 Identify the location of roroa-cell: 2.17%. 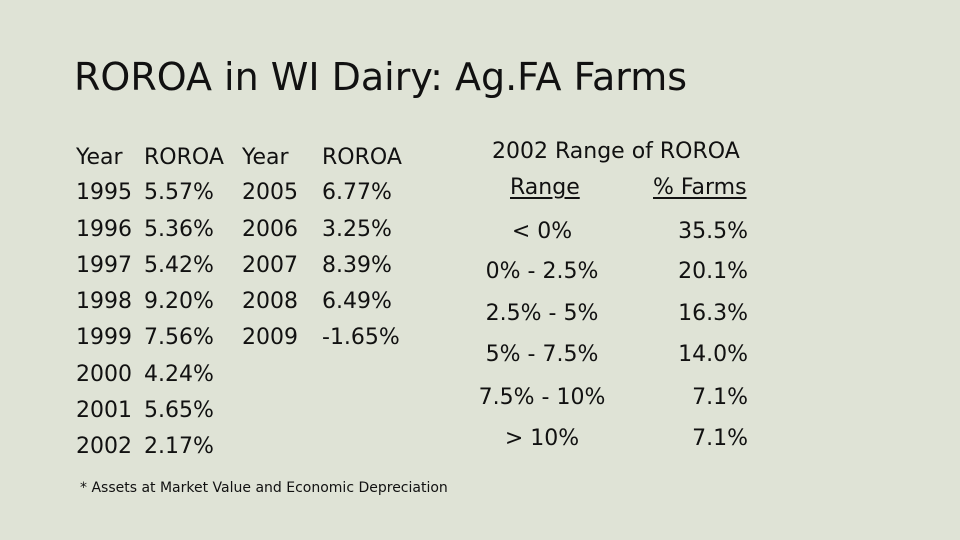
(179, 446).